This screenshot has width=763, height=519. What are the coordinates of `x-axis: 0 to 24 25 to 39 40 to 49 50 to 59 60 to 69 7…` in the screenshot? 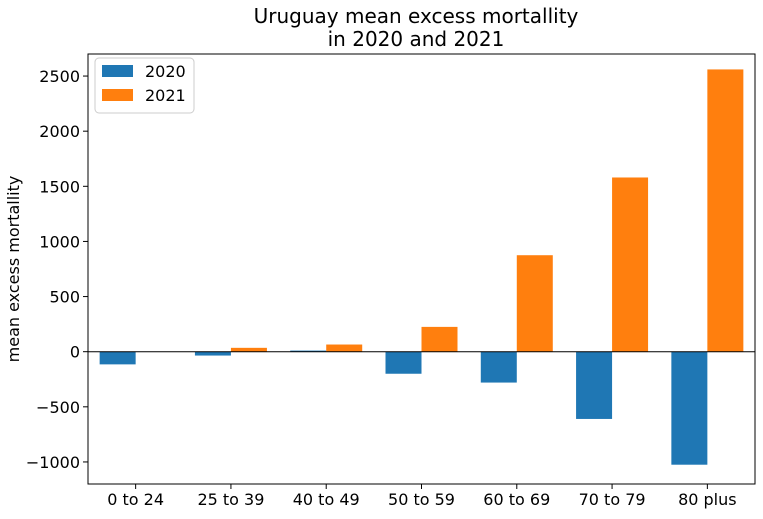 It's located at (422, 496).